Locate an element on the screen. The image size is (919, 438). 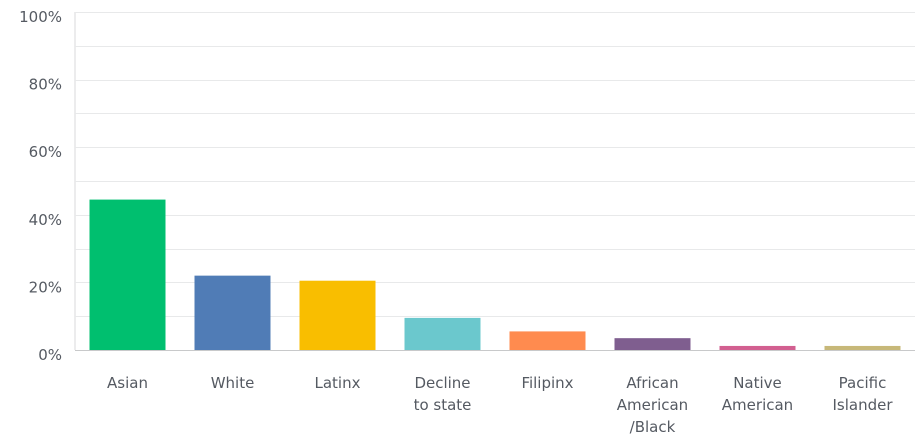
x-category-label-line: Decline is located at coordinates (442, 383).